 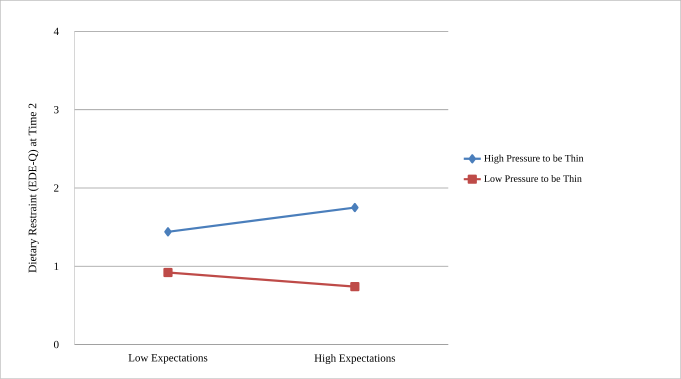 What do you see at coordinates (56, 344) in the screenshot?
I see `y-tick-label: 0` at bounding box center [56, 344].